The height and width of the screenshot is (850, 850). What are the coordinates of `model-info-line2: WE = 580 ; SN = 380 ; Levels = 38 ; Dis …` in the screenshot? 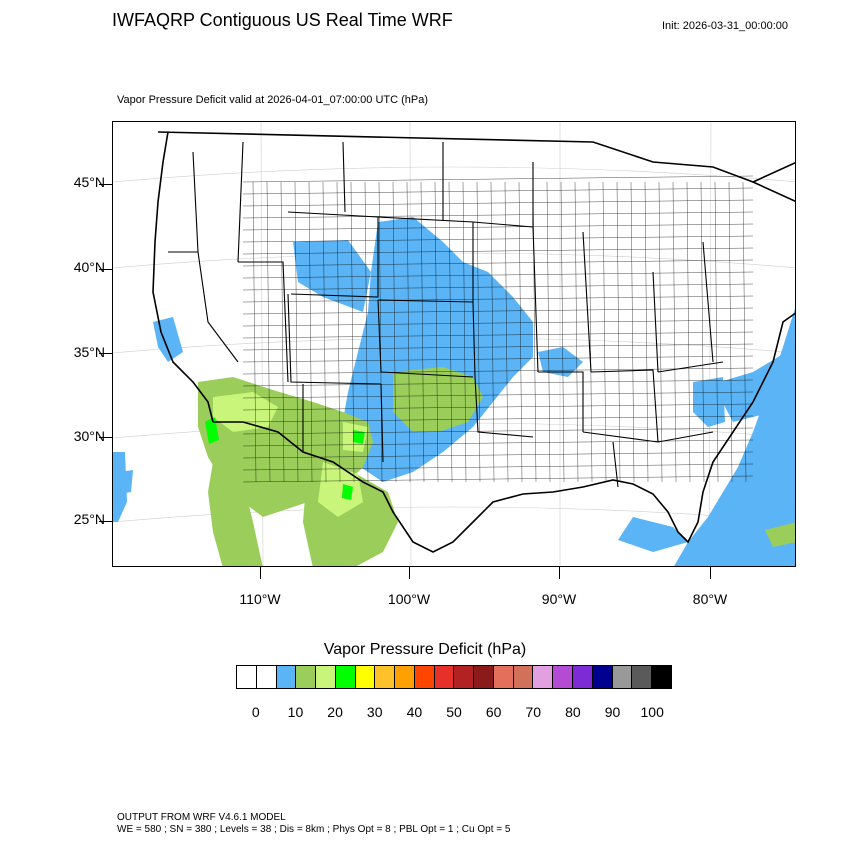 It's located at (314, 829).